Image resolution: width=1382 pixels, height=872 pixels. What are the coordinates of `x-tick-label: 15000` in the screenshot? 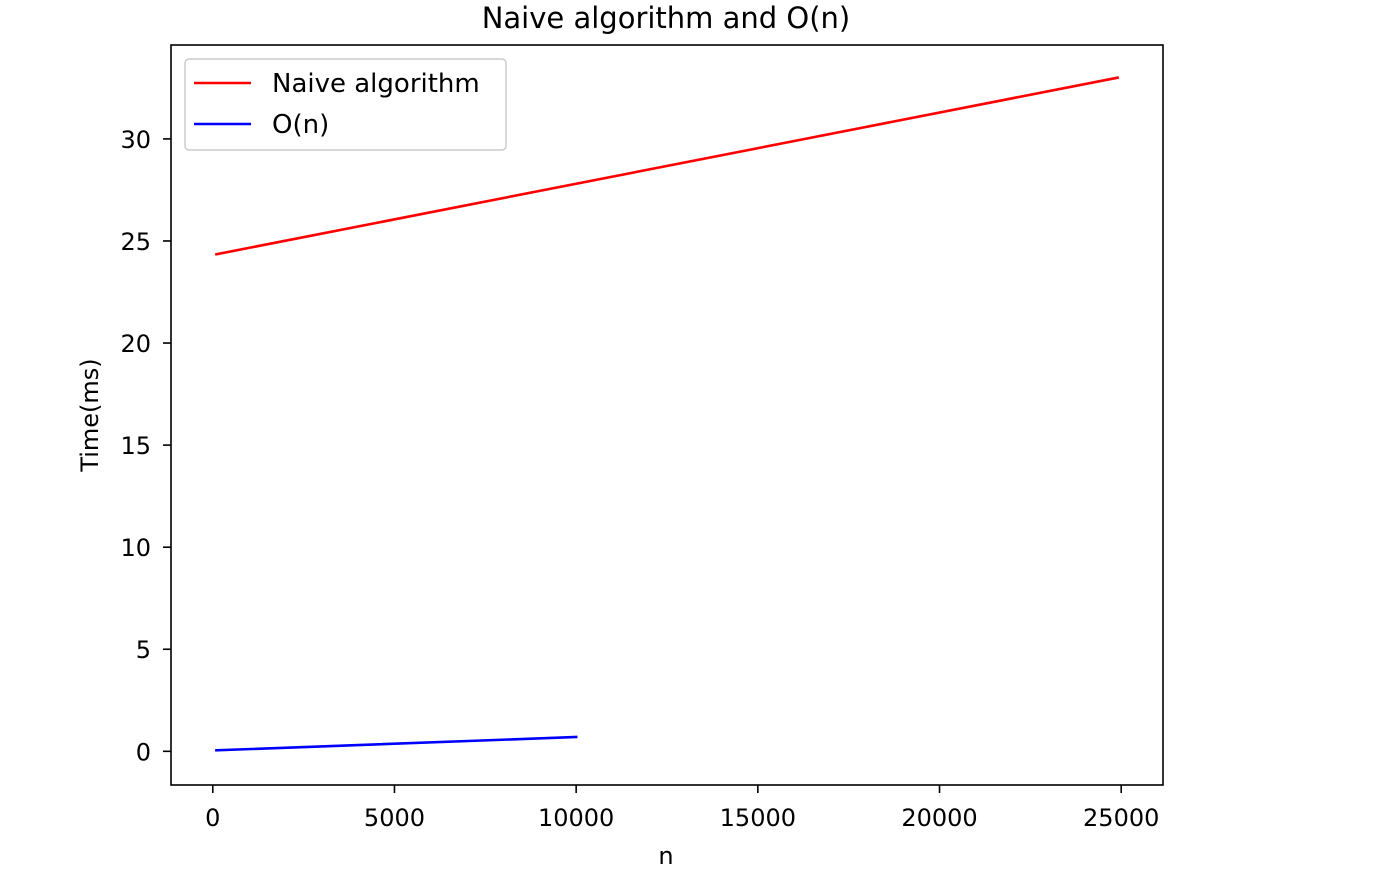 It's located at (758, 818).